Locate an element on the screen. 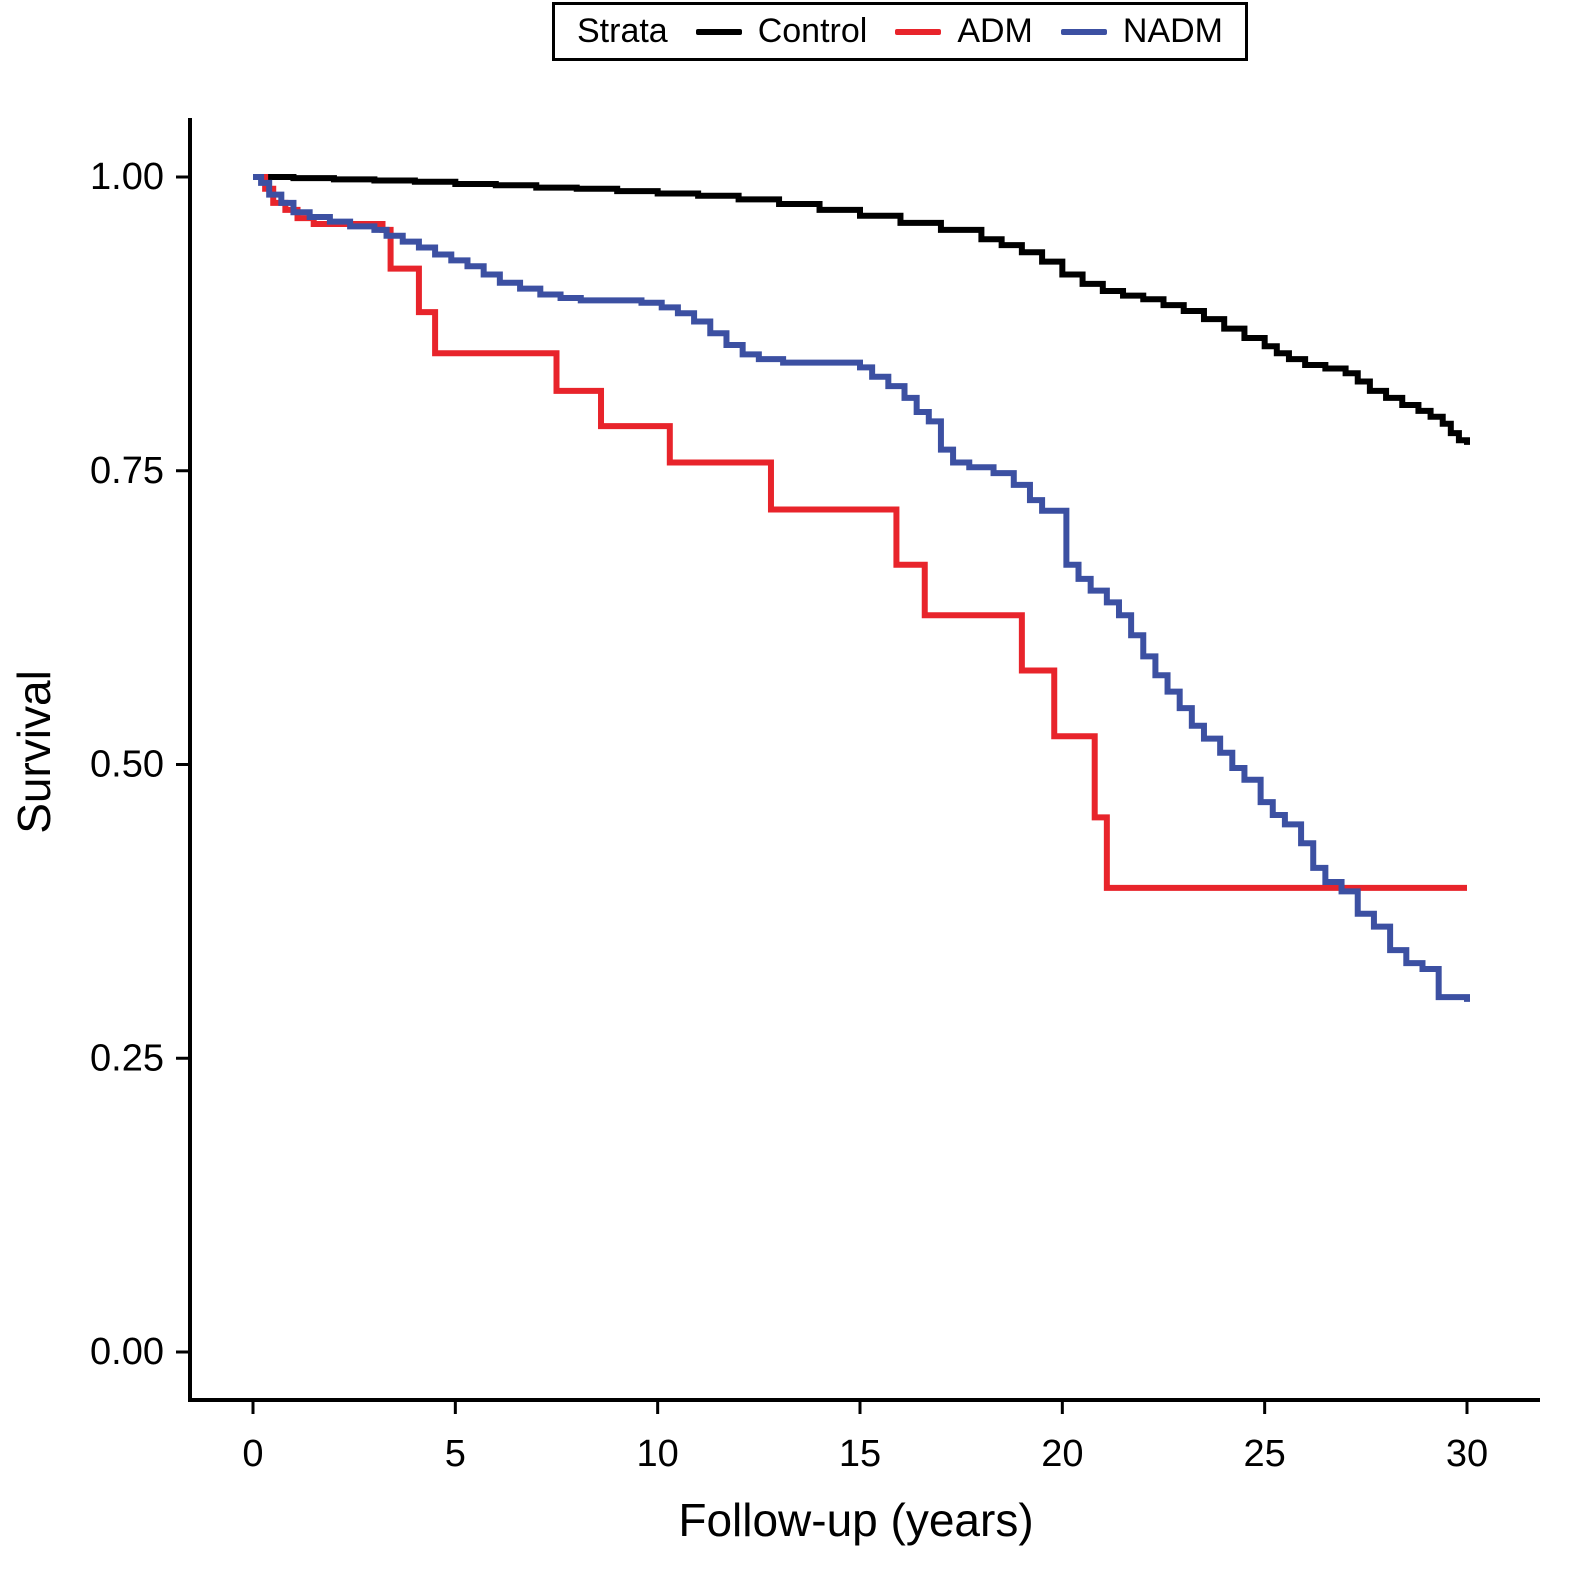 The image size is (1588, 1581). legend-label-adm: ADM is located at coordinates (995, 31).